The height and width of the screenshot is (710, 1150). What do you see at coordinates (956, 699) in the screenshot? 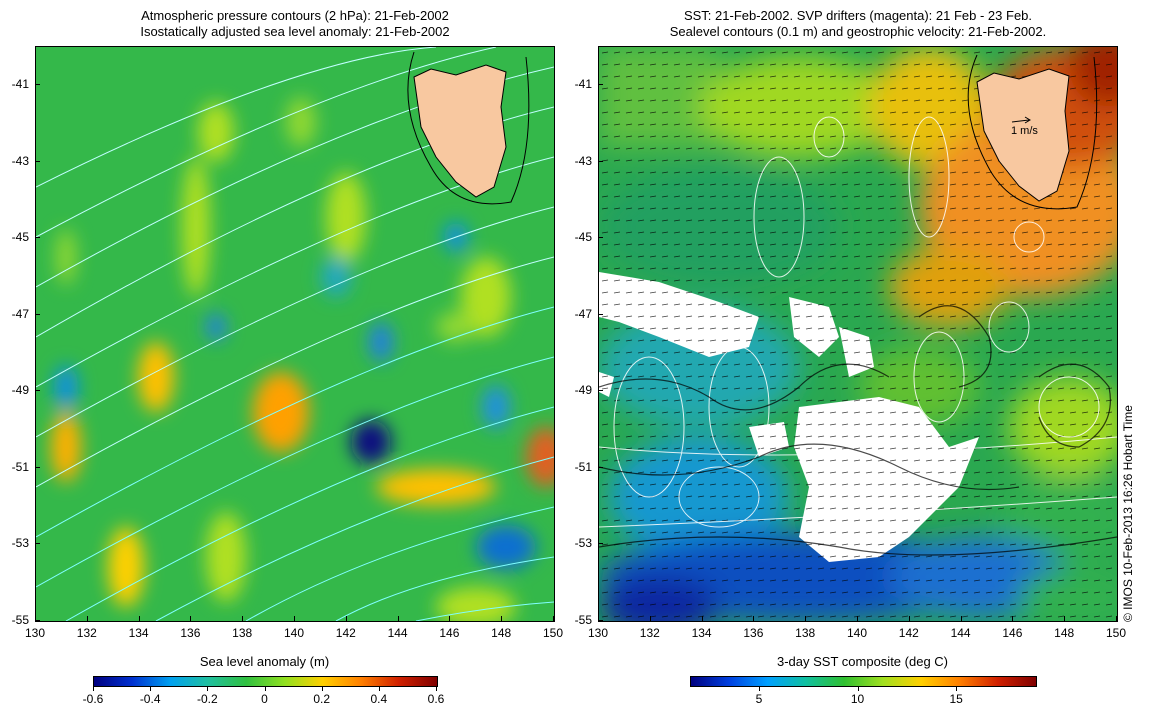
I see `sst-colorbar-label: 15` at bounding box center [956, 699].